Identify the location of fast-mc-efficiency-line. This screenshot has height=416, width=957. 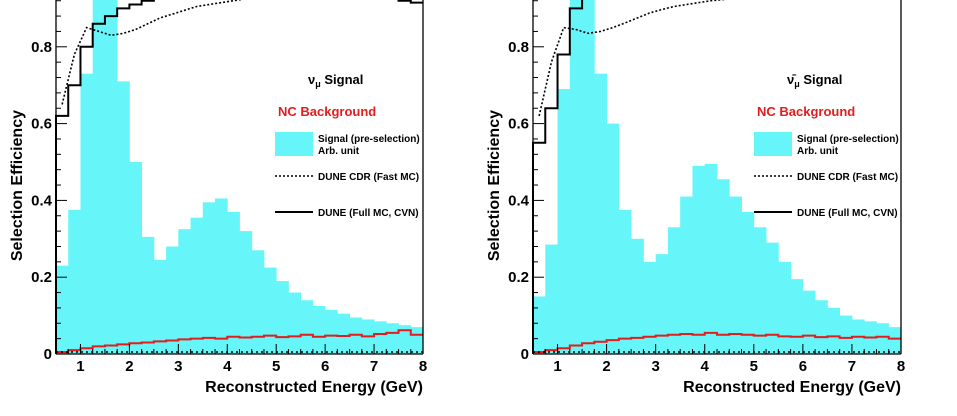
(152, 52).